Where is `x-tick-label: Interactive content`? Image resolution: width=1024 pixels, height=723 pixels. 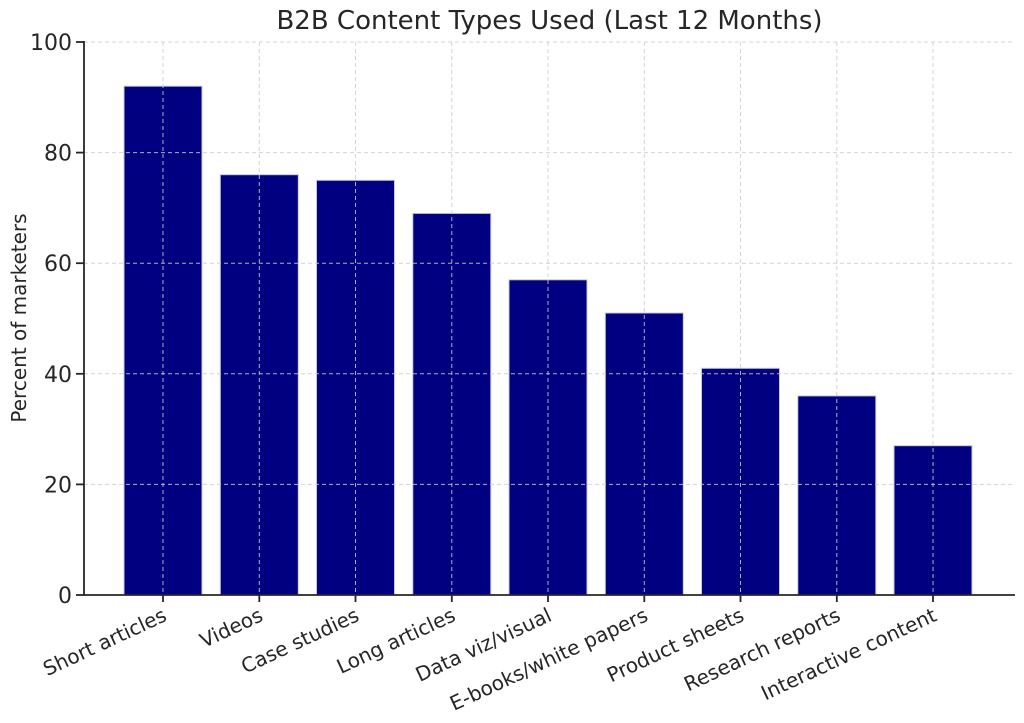 x-tick-label: Interactive content is located at coordinates (848, 654).